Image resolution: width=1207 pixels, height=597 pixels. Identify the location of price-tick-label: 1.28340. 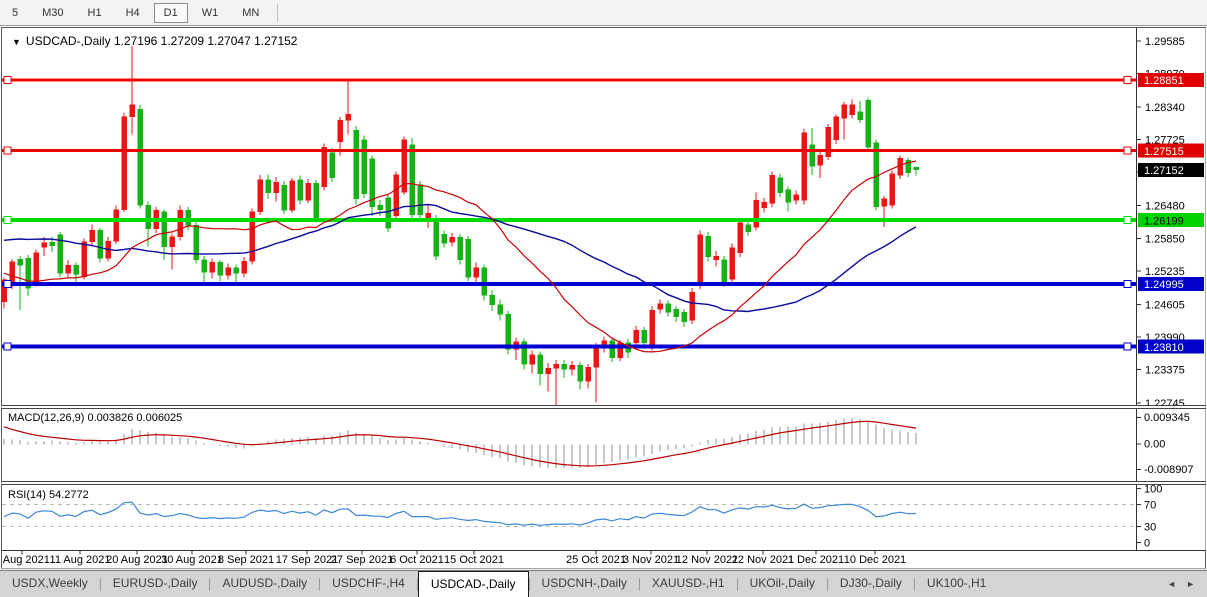
(1165, 108).